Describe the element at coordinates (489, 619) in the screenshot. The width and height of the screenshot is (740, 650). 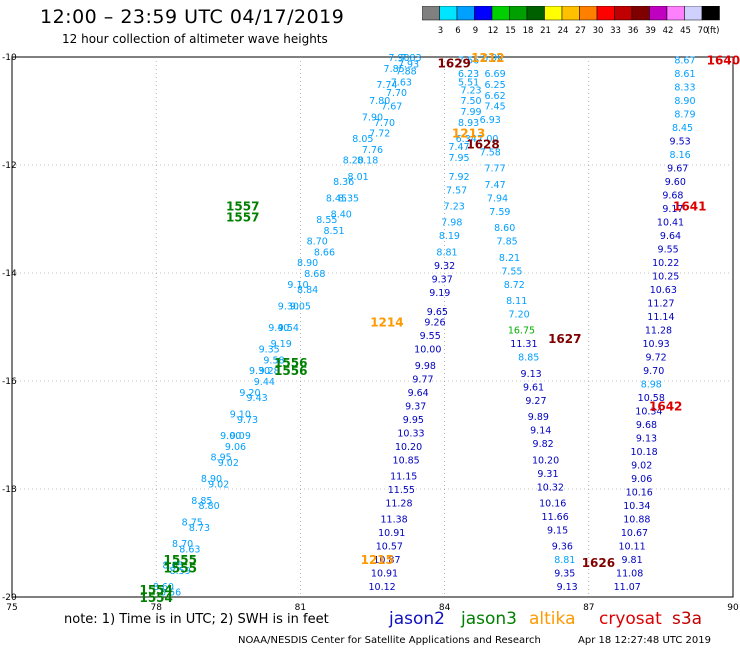
I see `legend-jason3: jason3` at that location.